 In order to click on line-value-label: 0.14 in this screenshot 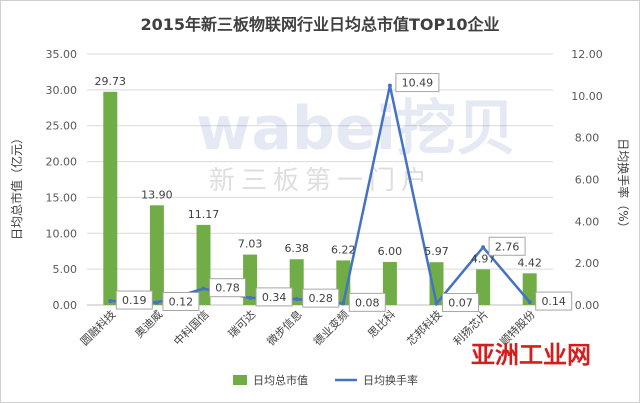, I will do `click(553, 301)`.